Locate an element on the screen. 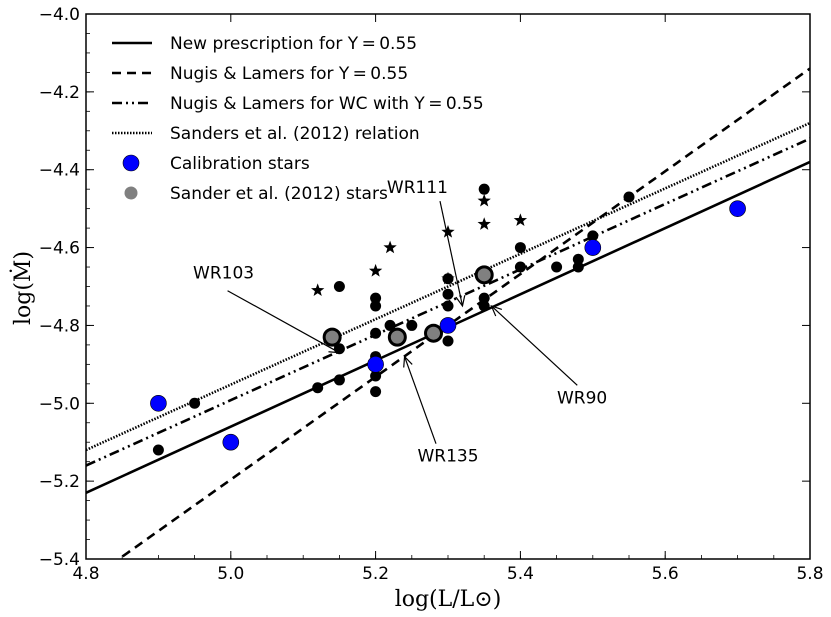 Image resolution: width=831 pixels, height=617 pixels. y-tick-label: −4.8 is located at coordinates (59, 326).